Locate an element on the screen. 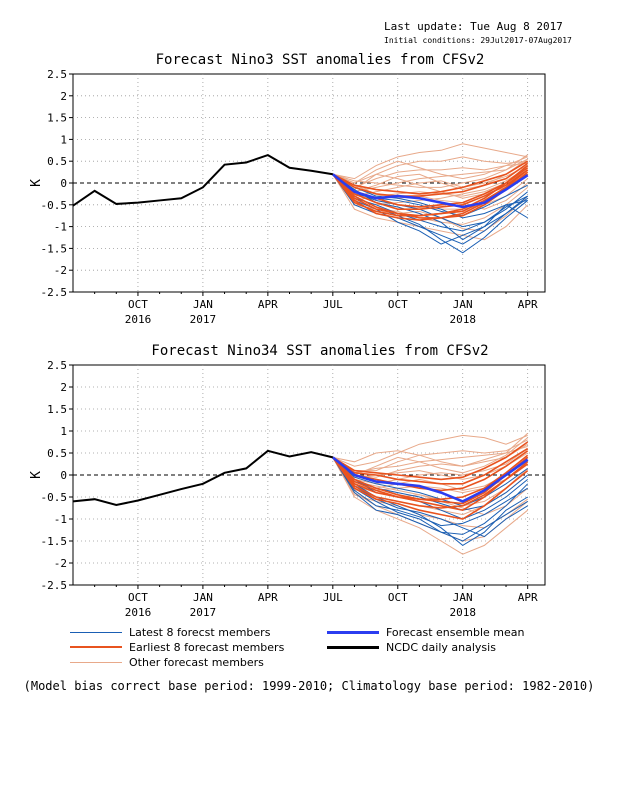 The image size is (618, 800). nino3-x-year-label: 2018 is located at coordinates (462, 319).